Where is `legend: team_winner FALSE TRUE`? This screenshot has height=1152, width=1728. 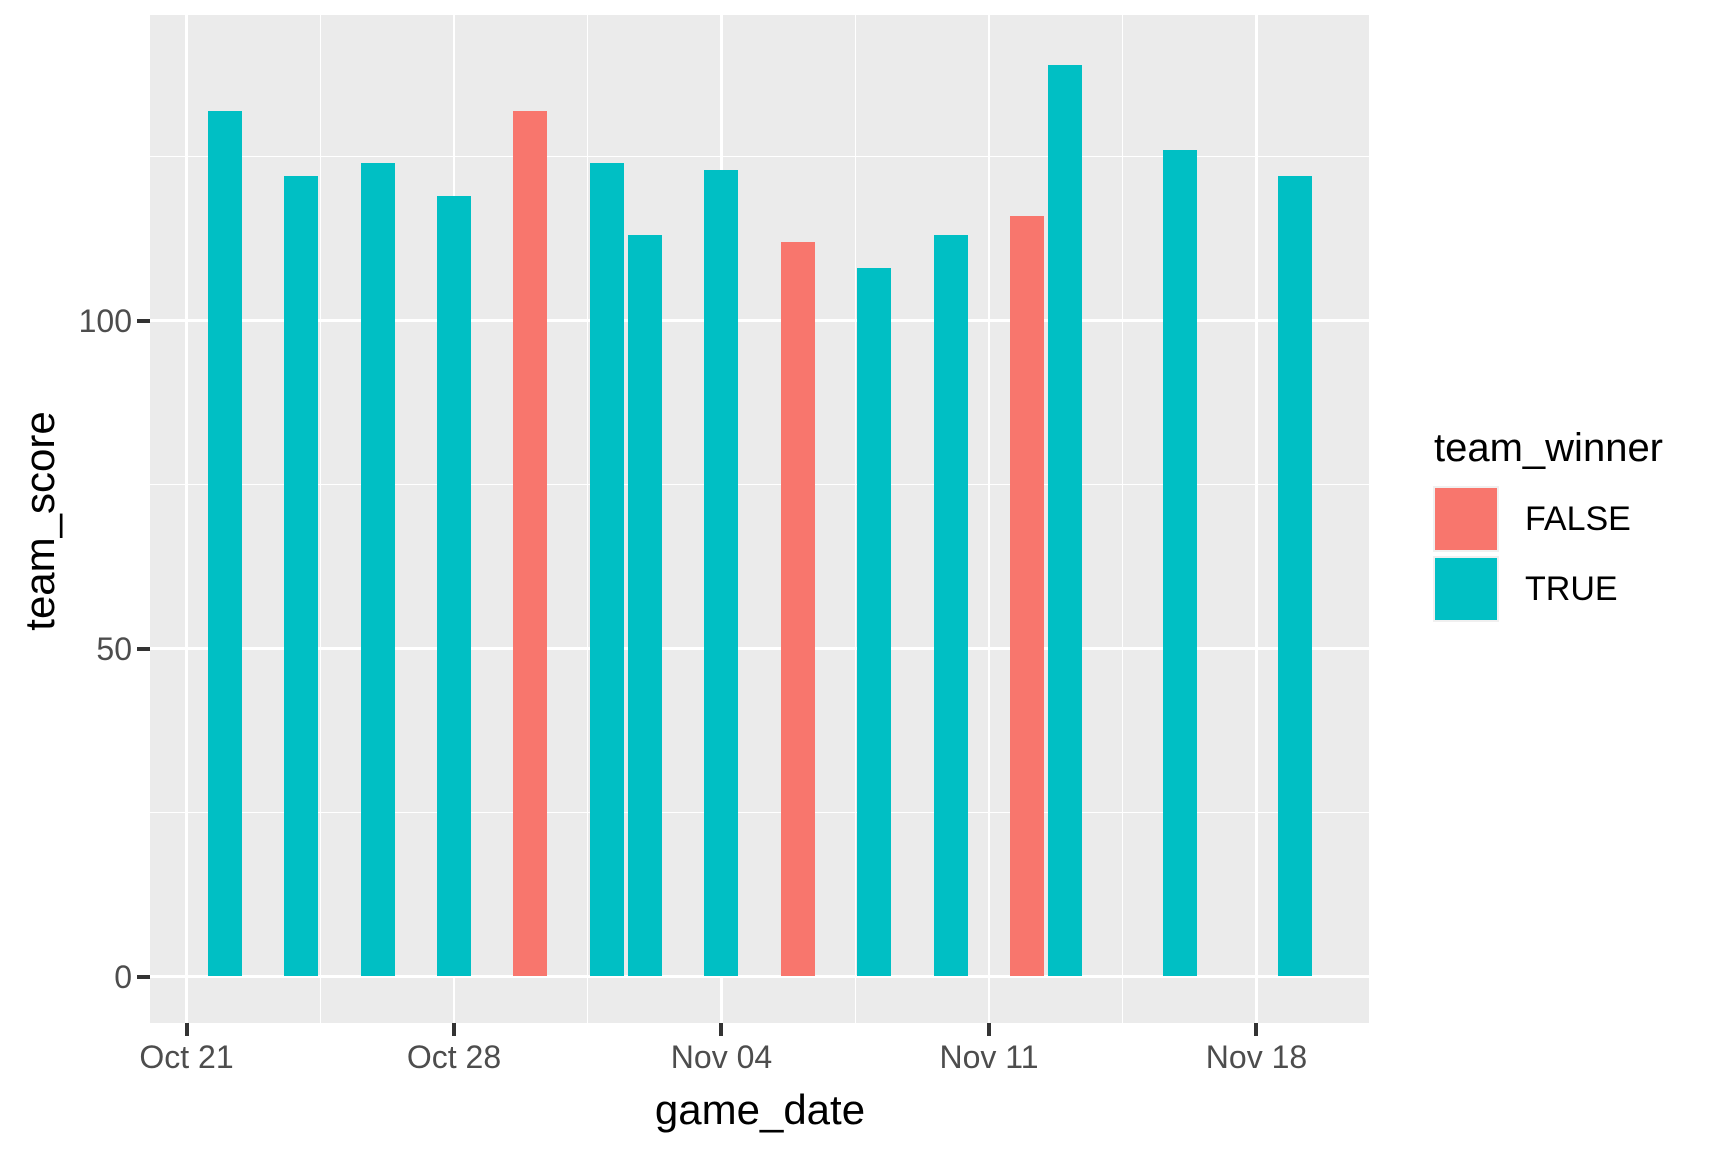
legend: team_winner FALSE TRUE is located at coordinates (1548, 527).